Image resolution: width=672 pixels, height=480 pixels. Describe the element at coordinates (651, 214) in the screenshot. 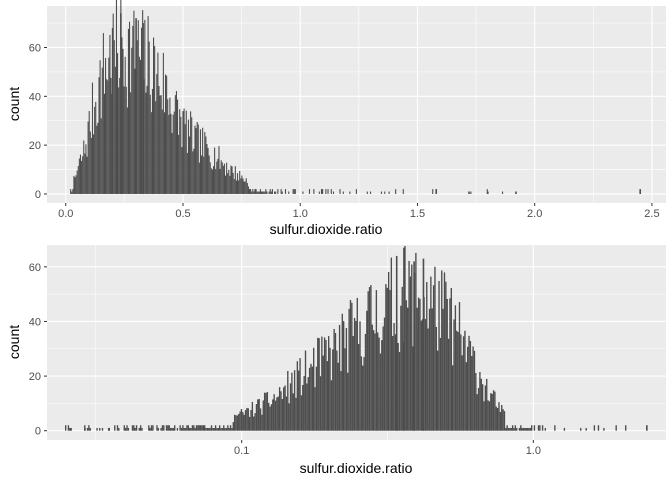

I see `x-tick-label: 2.5` at that location.